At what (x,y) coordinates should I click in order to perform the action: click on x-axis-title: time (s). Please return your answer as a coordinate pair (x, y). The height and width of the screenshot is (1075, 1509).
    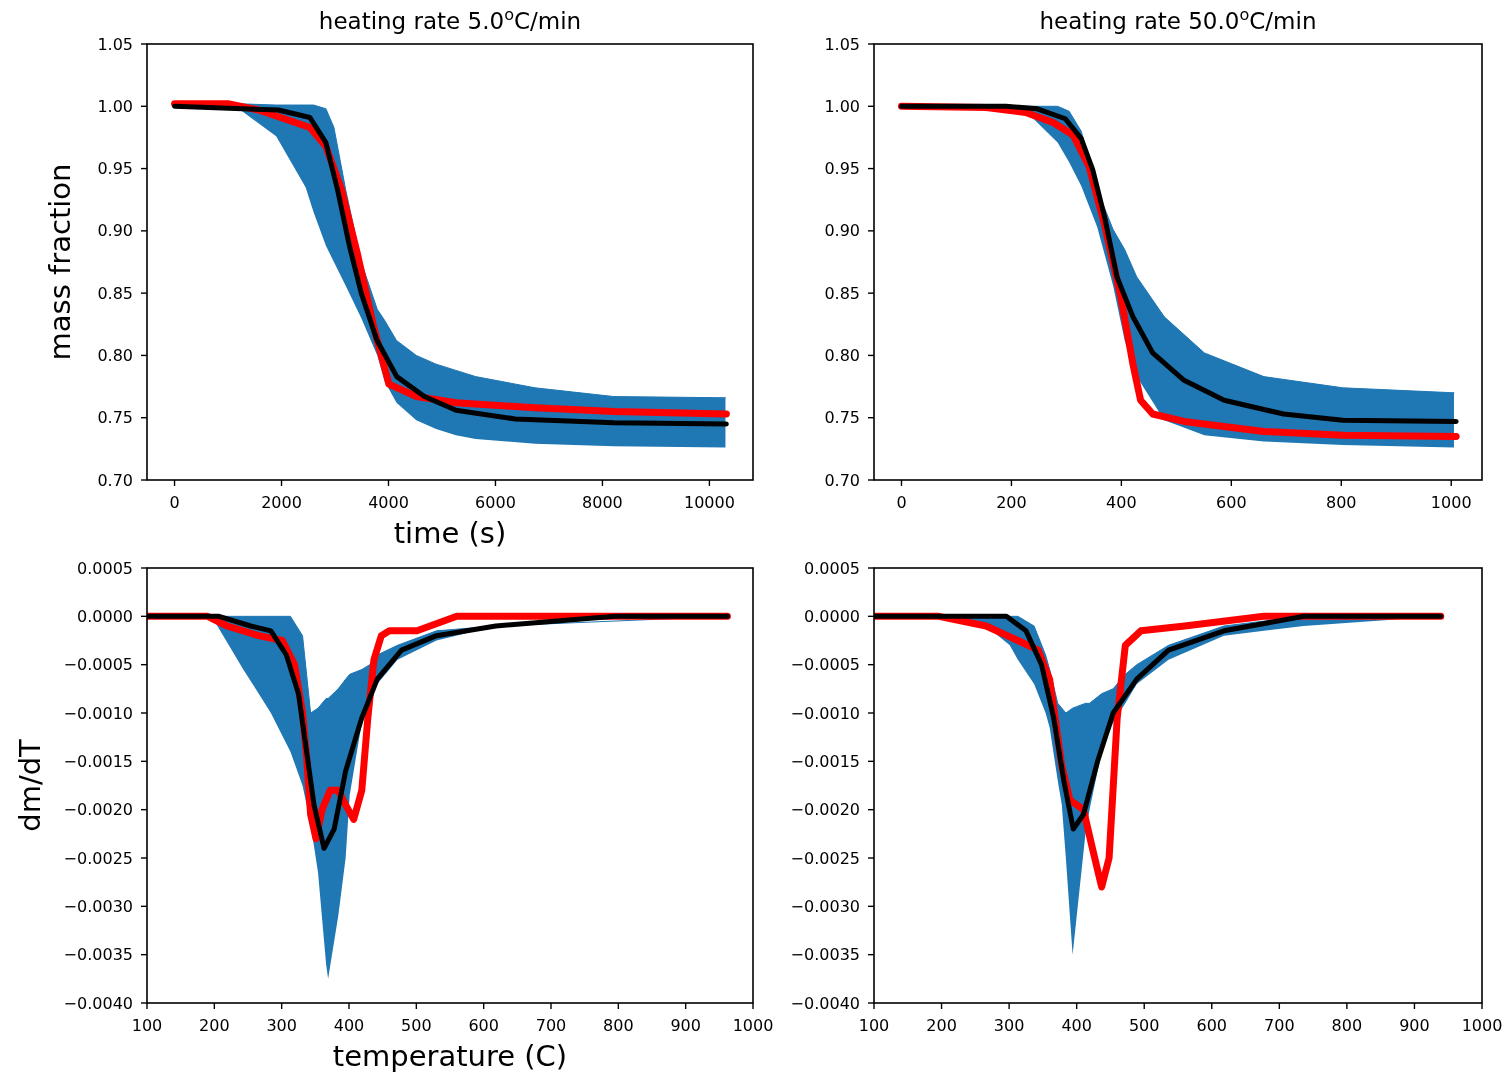
    Looking at the image, I should click on (450, 533).